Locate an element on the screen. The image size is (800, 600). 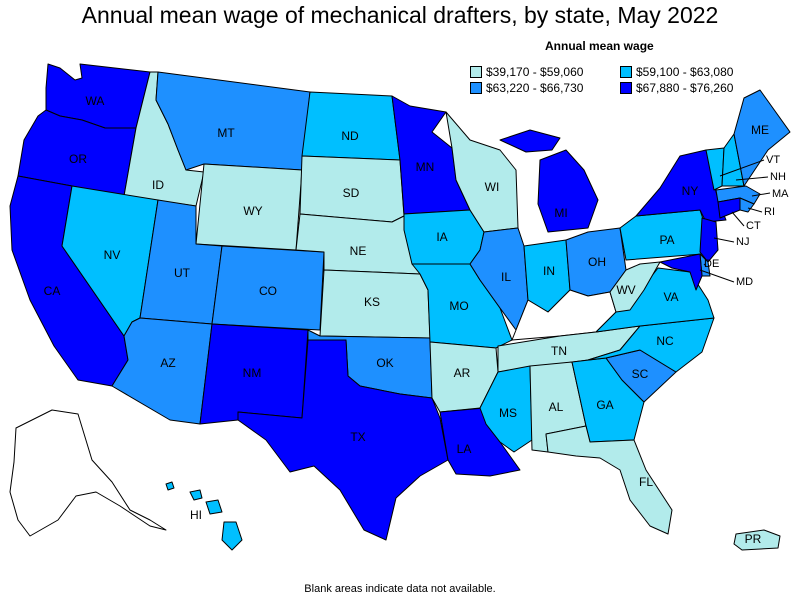
label-al: AL is located at coordinates (556, 407).